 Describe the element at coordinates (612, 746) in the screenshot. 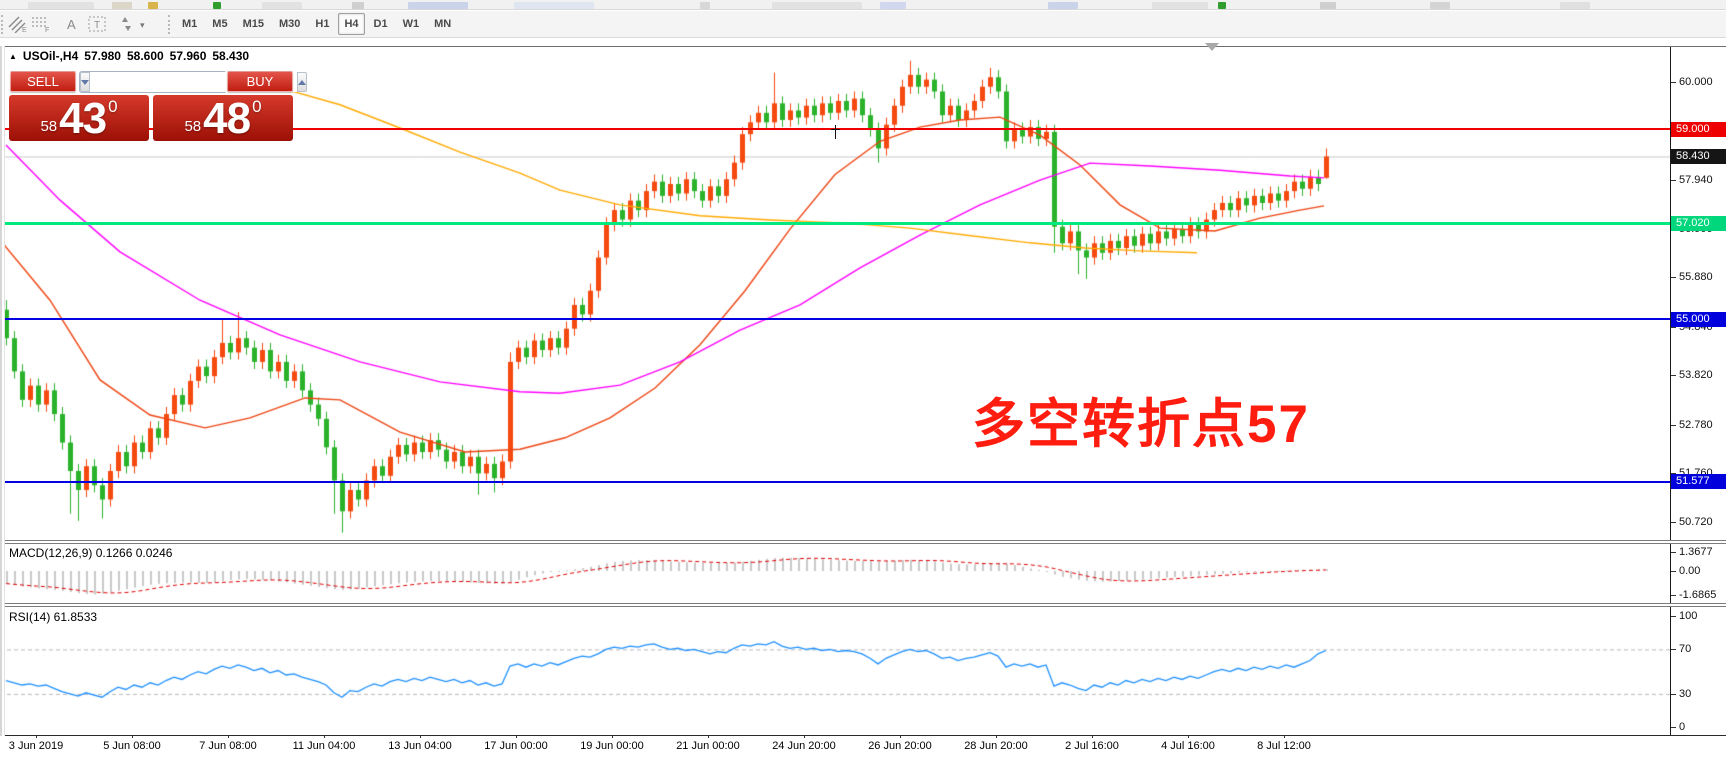

I see `date-label: 19 Jun 00:00` at that location.